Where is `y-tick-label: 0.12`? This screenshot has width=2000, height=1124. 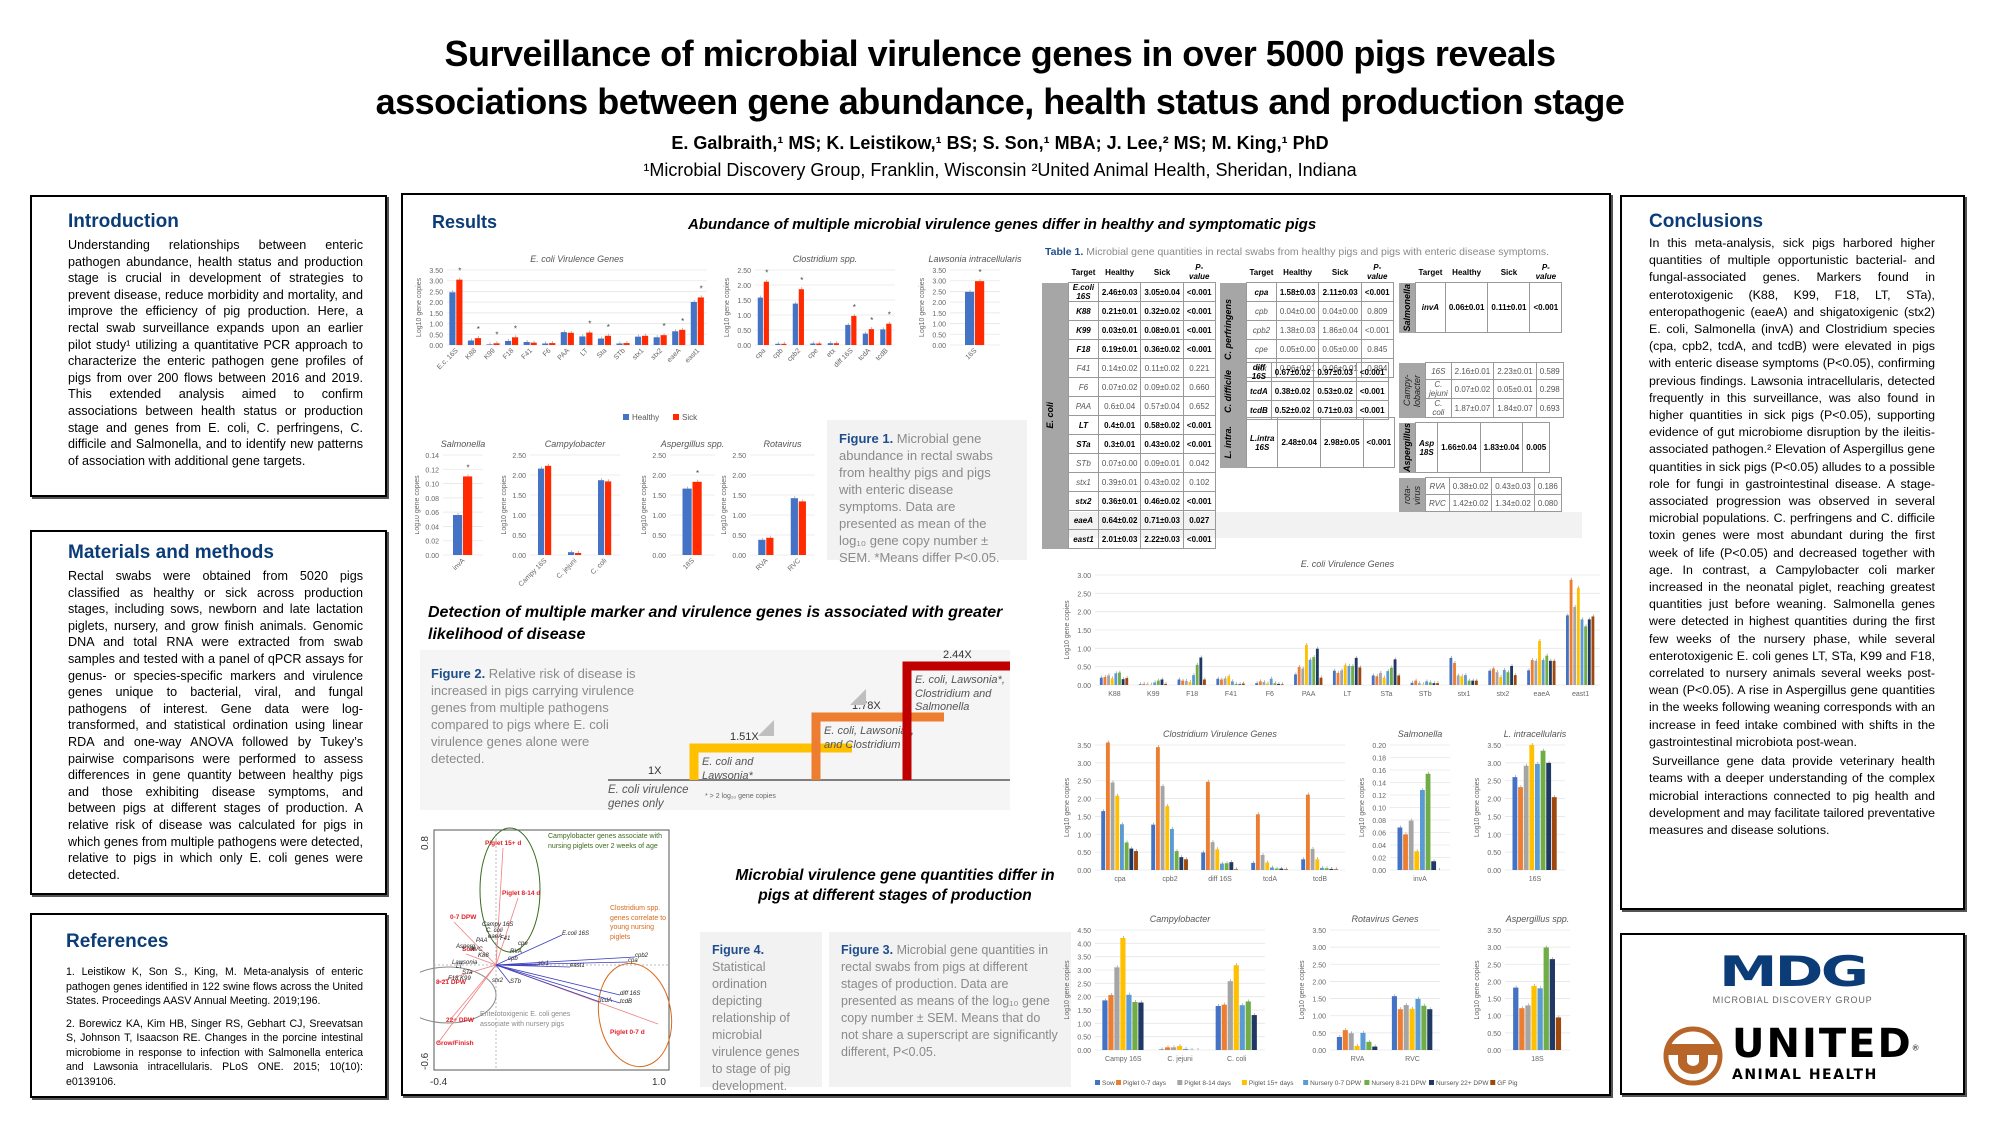 y-tick-label: 0.12 is located at coordinates (432, 470).